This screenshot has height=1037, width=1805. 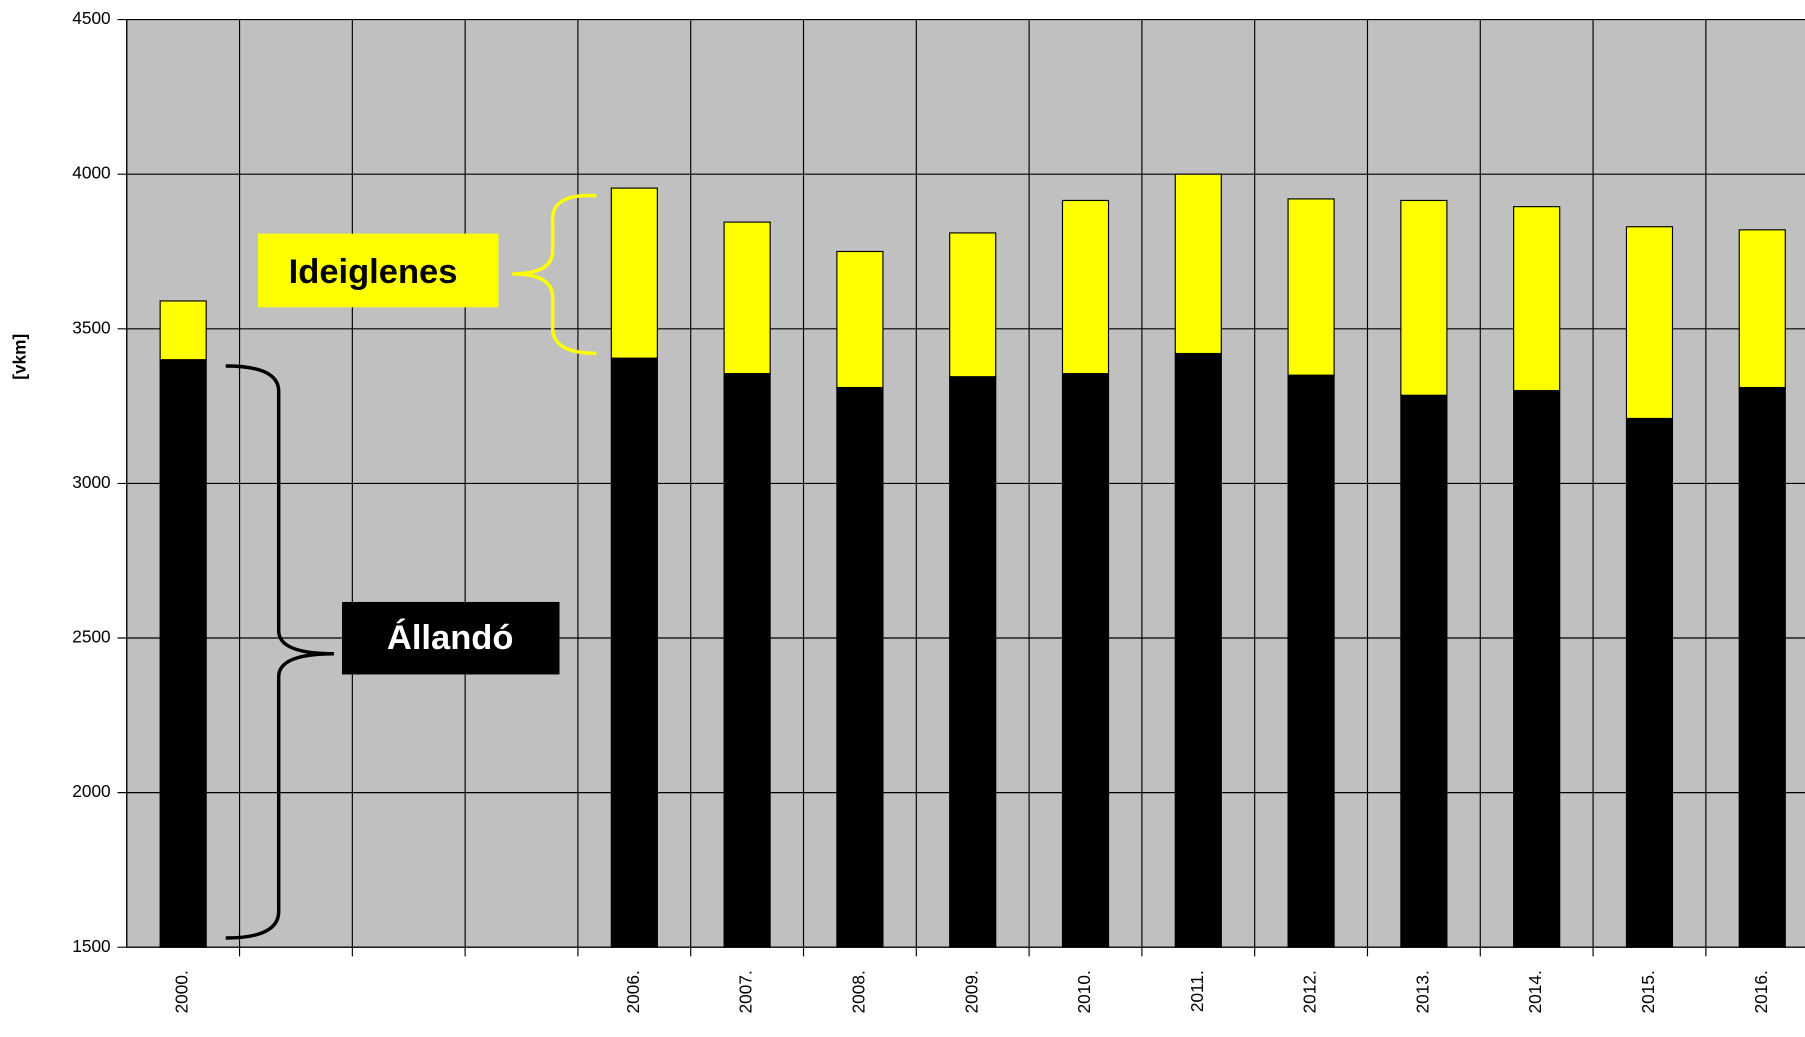 What do you see at coordinates (91, 791) in the screenshot?
I see `y-tick-label: 2000` at bounding box center [91, 791].